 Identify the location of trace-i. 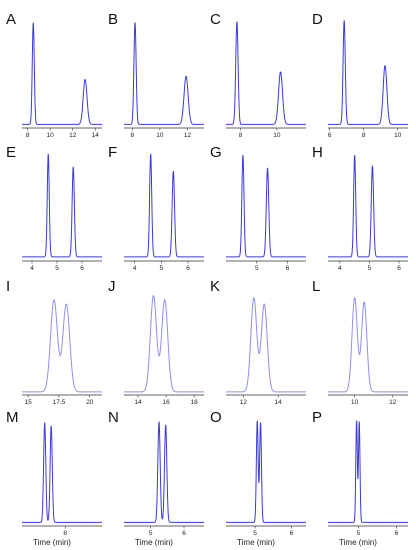
(62, 346).